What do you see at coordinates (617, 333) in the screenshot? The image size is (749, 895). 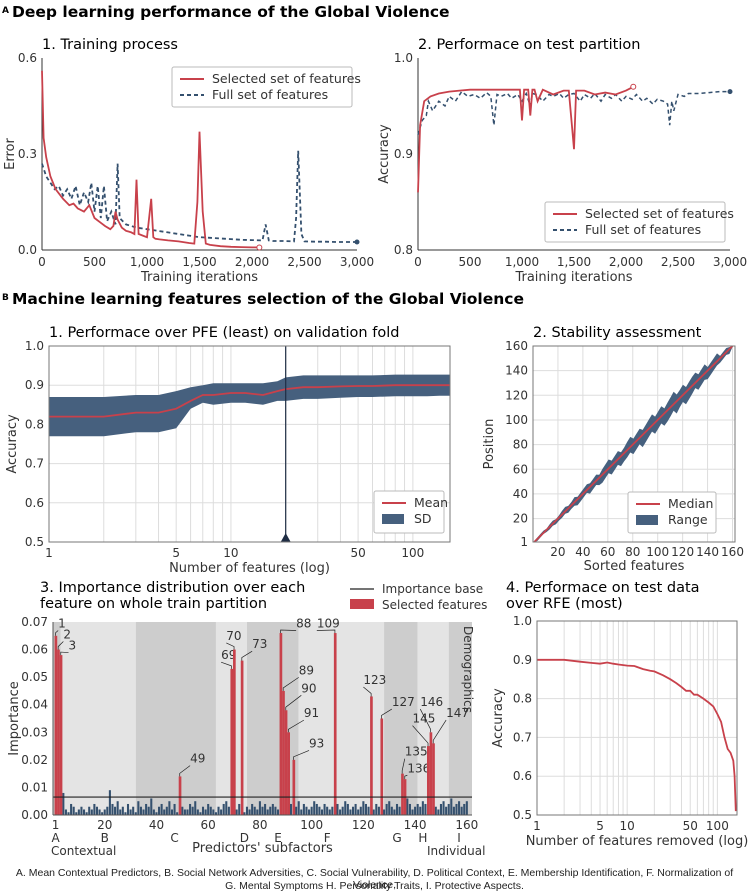 I see `chart-title: 2. Stability assessment` at bounding box center [617, 333].